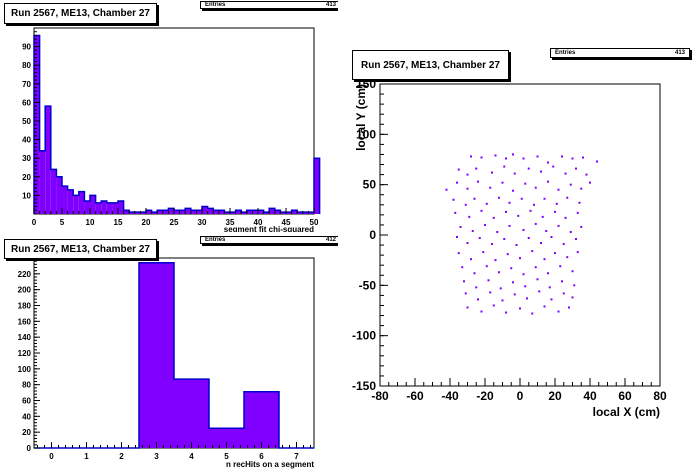 The height and width of the screenshot is (472, 696). What do you see at coordinates (25, 321) in the screenshot?
I see `nhits-ytick-label: 160` at bounding box center [25, 321].